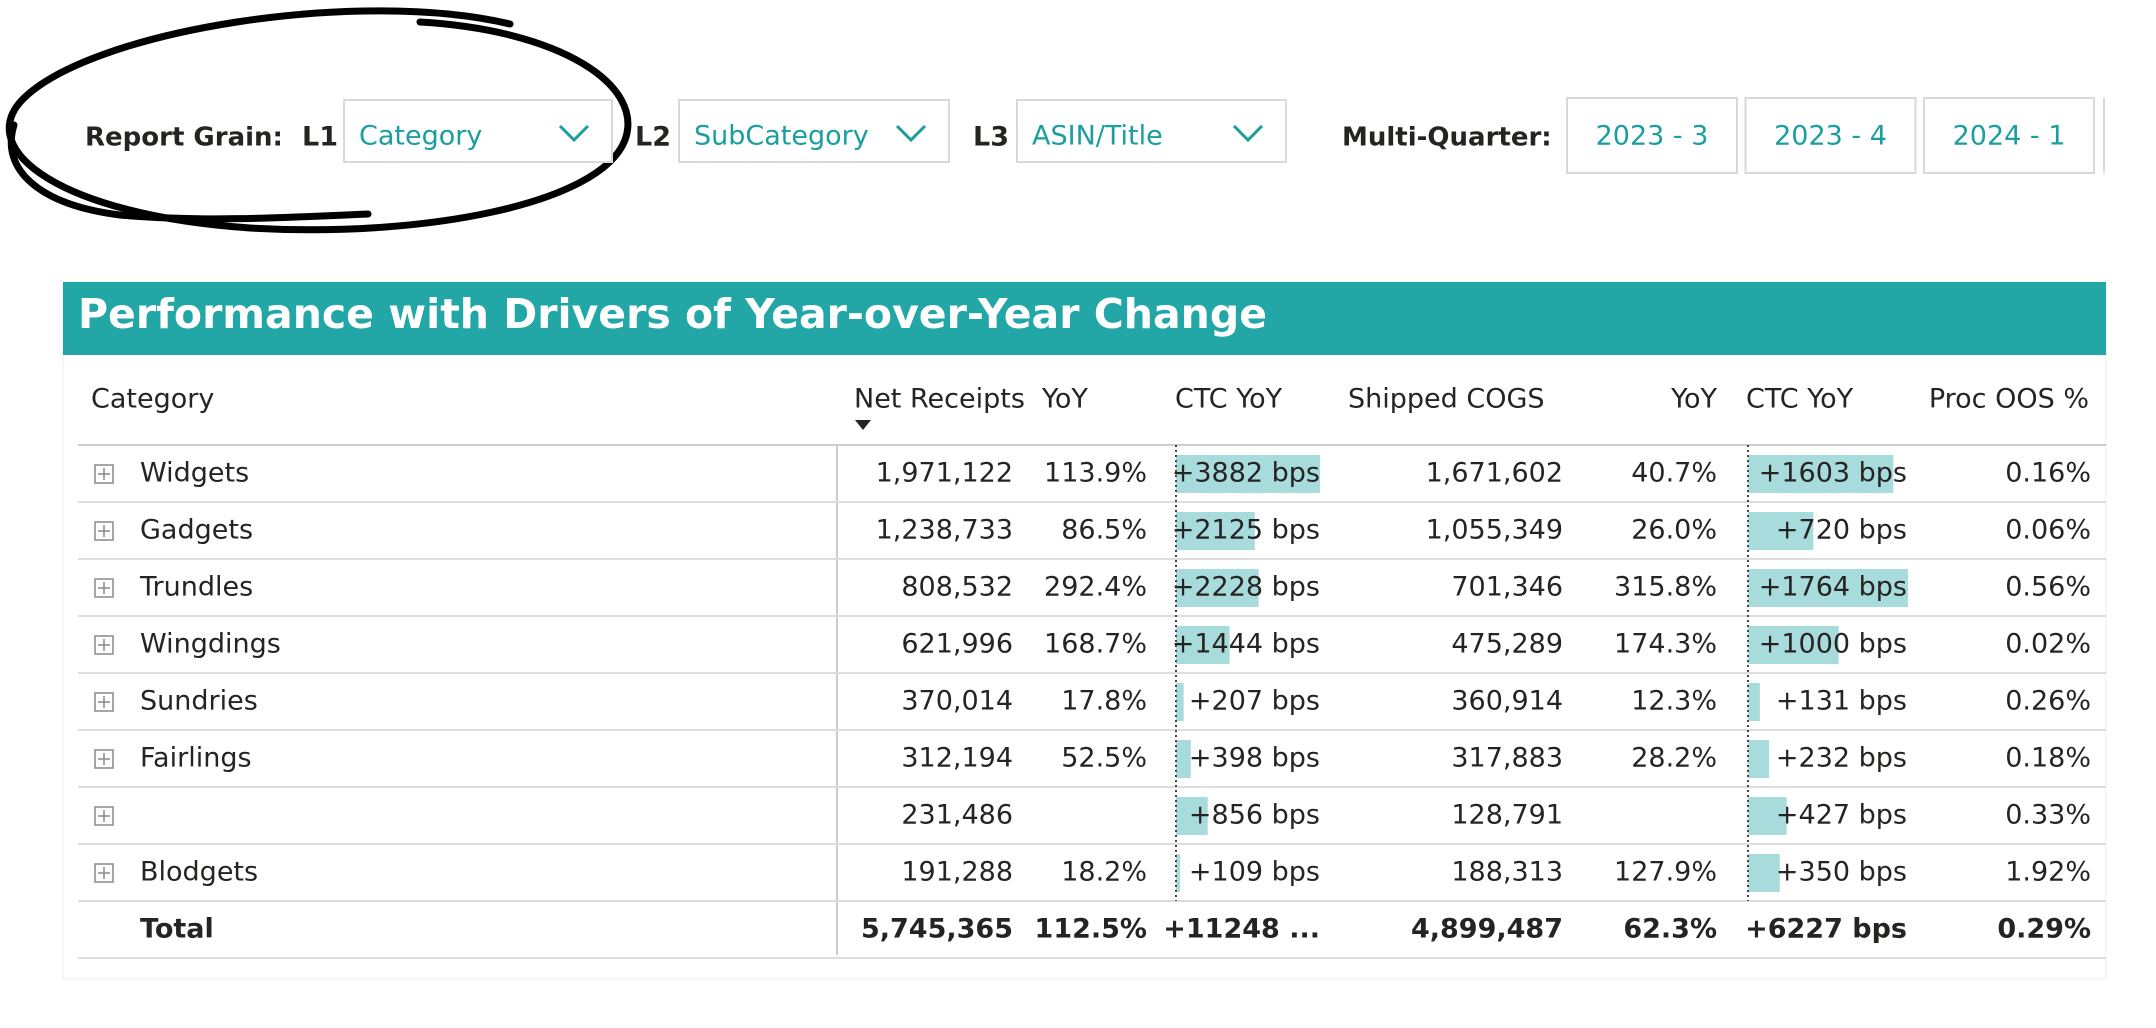  What do you see at coordinates (957, 587) in the screenshot?
I see `cell: 808,532` at bounding box center [957, 587].